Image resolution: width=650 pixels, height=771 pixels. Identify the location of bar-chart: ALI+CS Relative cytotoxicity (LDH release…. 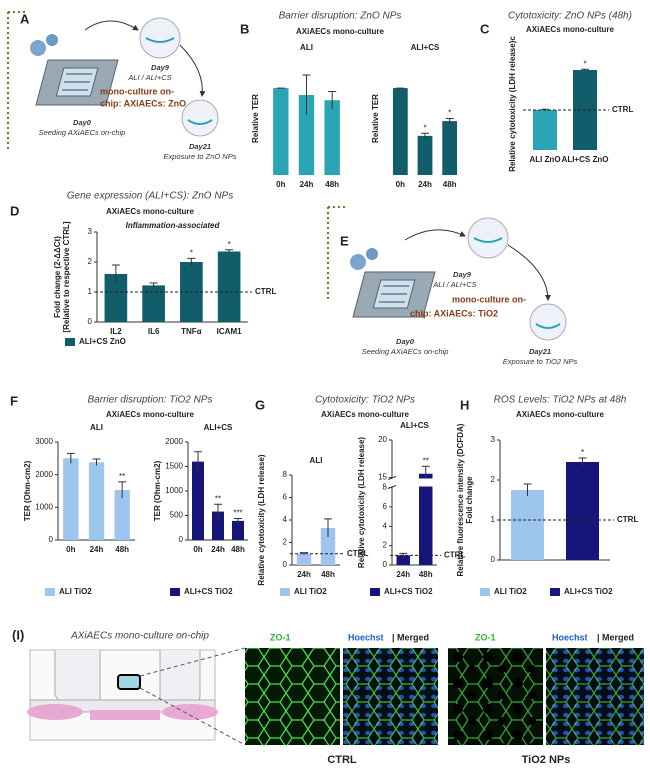
(411, 508).